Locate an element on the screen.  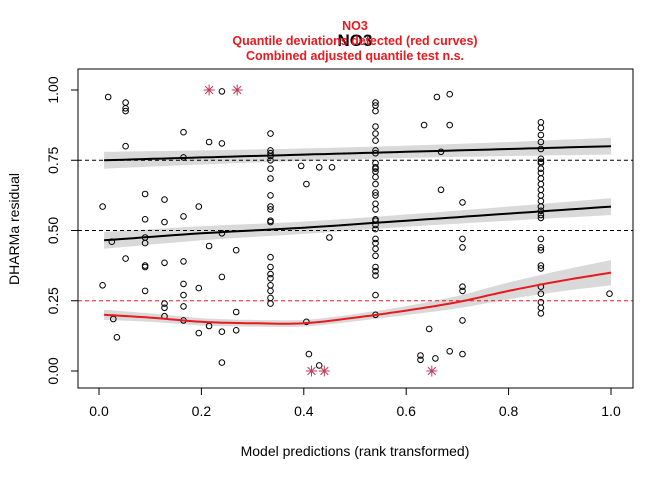
quantile-curve-0.75 is located at coordinates (358, 153).